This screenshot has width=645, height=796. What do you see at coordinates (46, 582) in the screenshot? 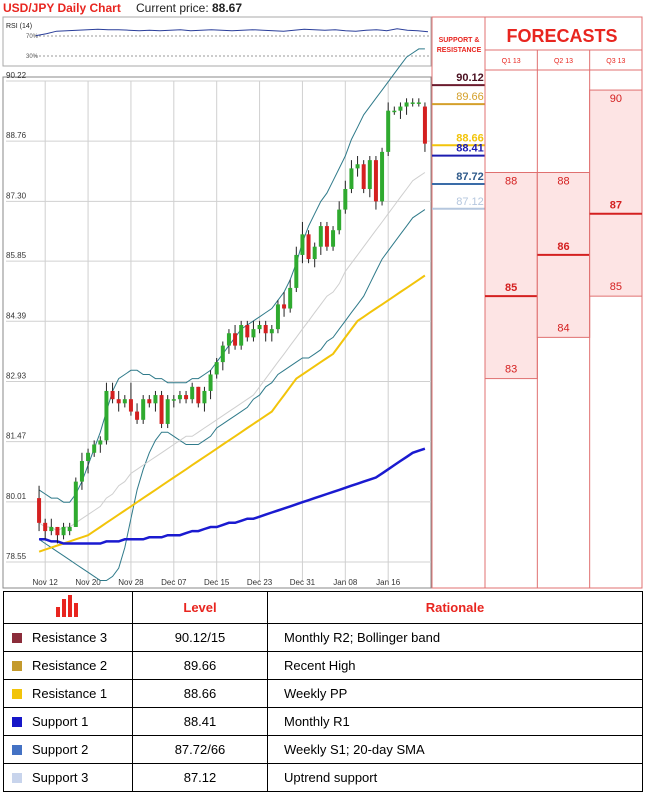
I see `x-tick-label: Nov 12` at bounding box center [46, 582].